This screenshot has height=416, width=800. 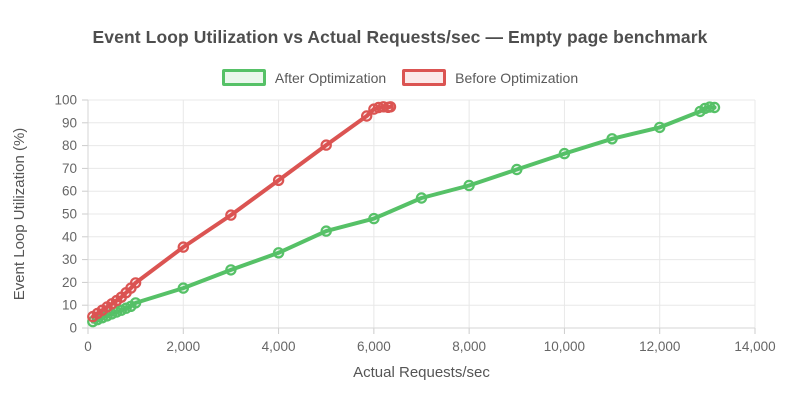 What do you see at coordinates (421, 372) in the screenshot?
I see `x-axis-title: Actual Requests/sec` at bounding box center [421, 372].